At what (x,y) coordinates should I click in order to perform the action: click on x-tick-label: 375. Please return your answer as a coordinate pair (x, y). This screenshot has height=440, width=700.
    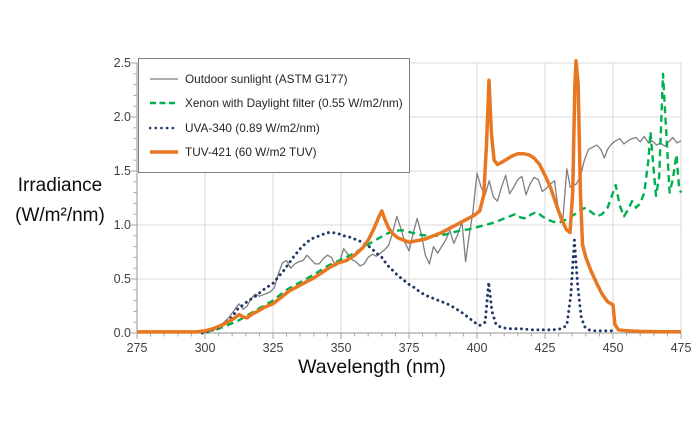
    Looking at the image, I should click on (409, 348).